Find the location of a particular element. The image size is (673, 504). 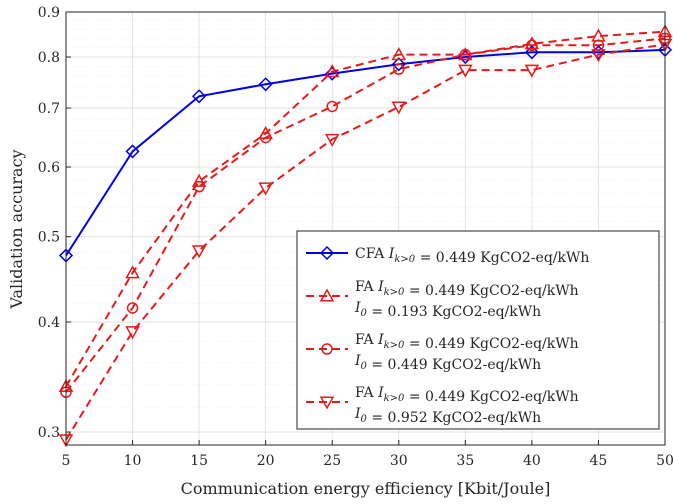

legend-label: I0 = 0.193 KgCO2-eq/kWh is located at coordinates (447, 310).